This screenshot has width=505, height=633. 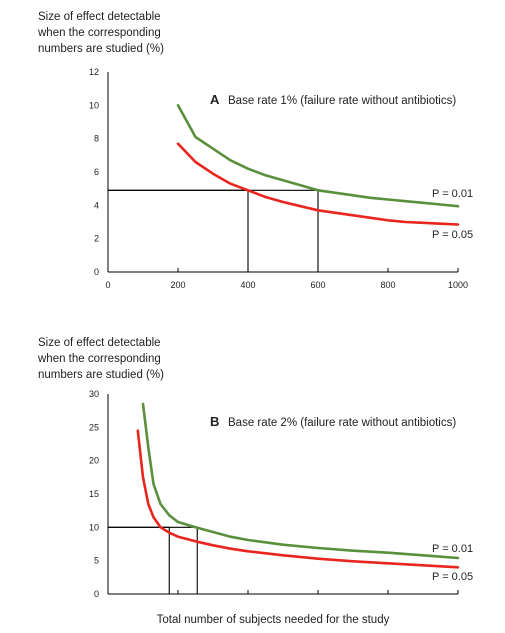 I want to click on series-line-p001, so click(x=318, y=156).